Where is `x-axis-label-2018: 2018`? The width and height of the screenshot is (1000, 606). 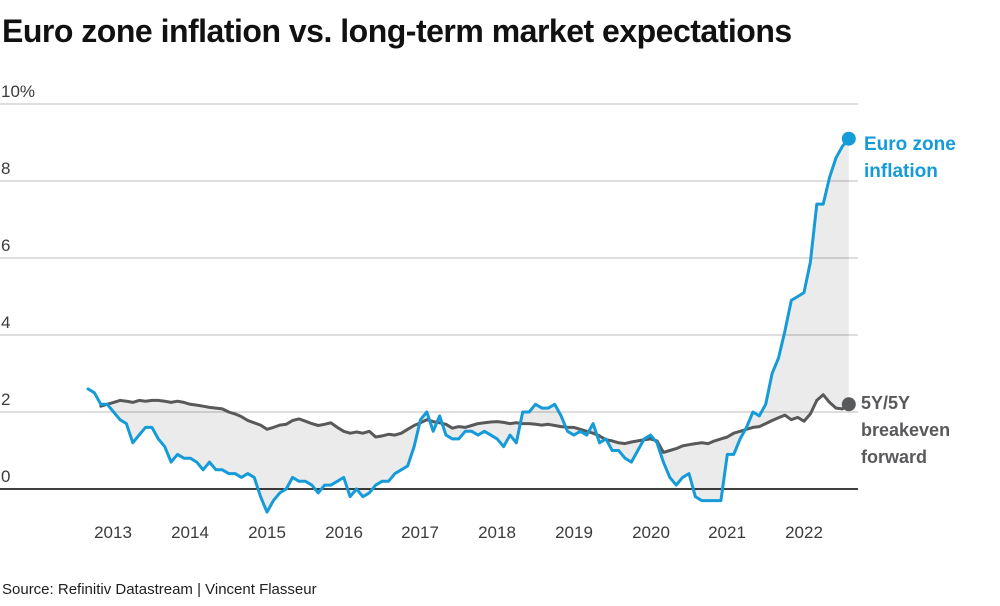
x-axis-label-2018: 2018 is located at coordinates (497, 532).